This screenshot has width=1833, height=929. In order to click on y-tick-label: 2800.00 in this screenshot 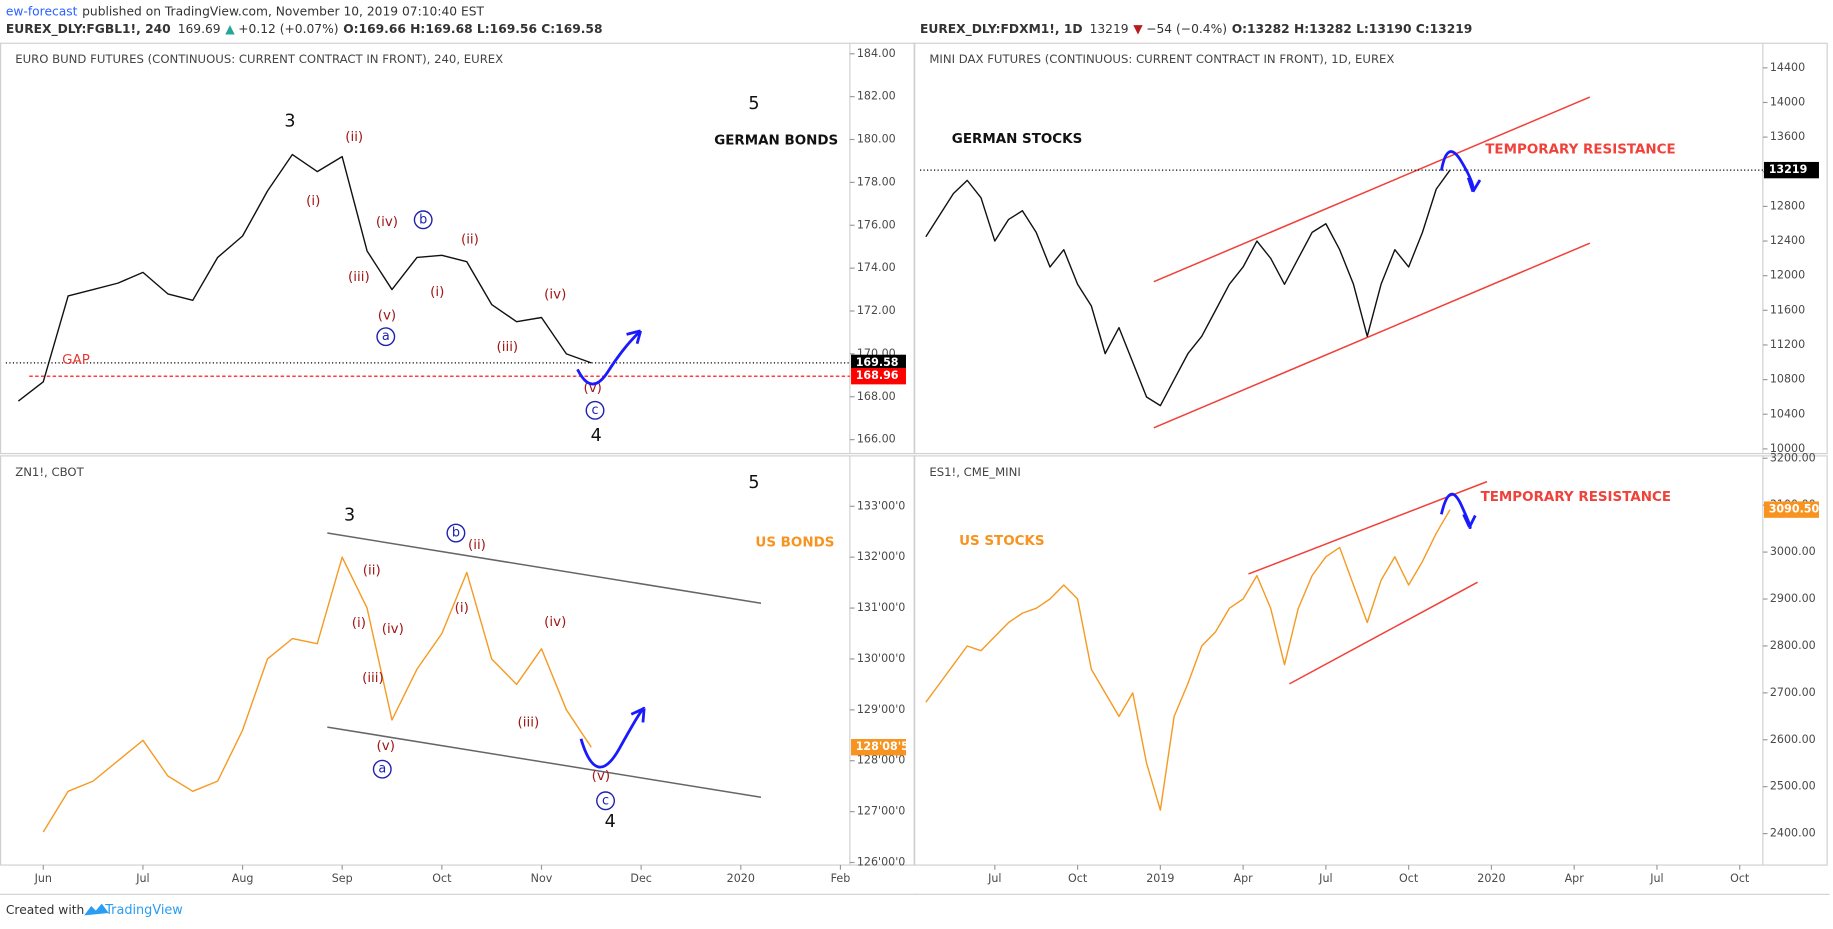, I will do `click(1793, 645)`.